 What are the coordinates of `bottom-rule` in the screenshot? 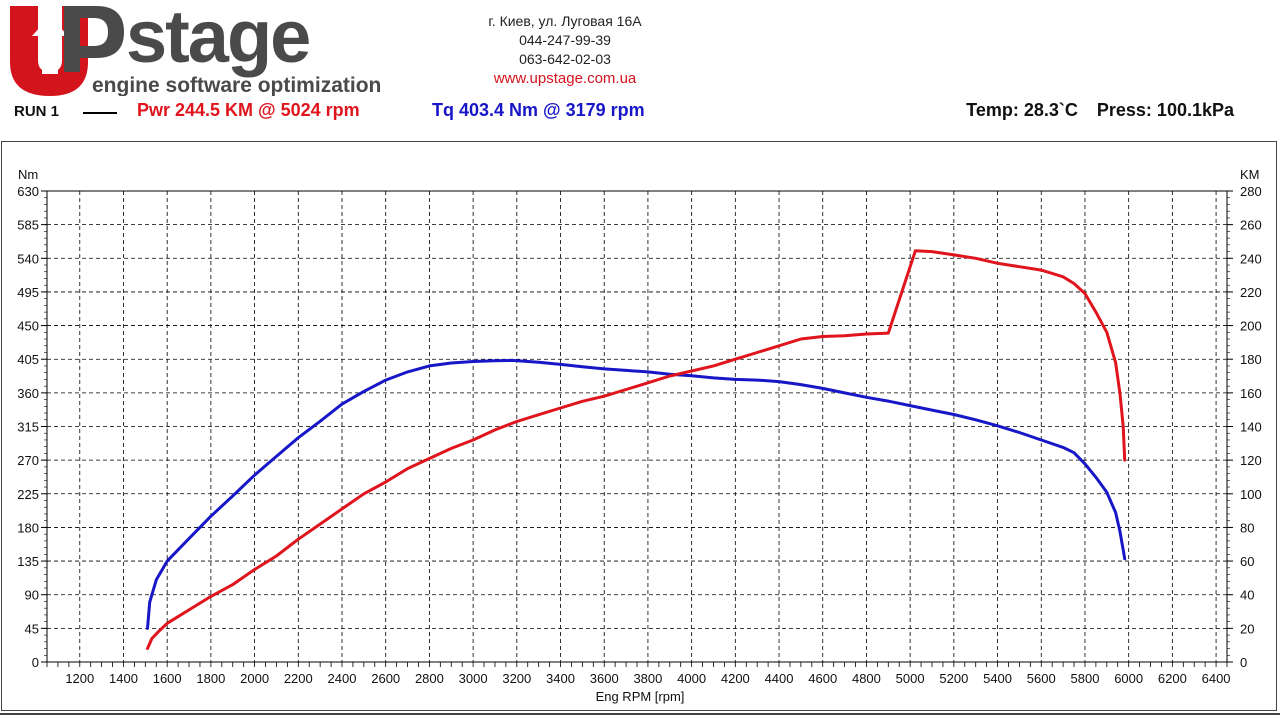 It's located at (640, 714).